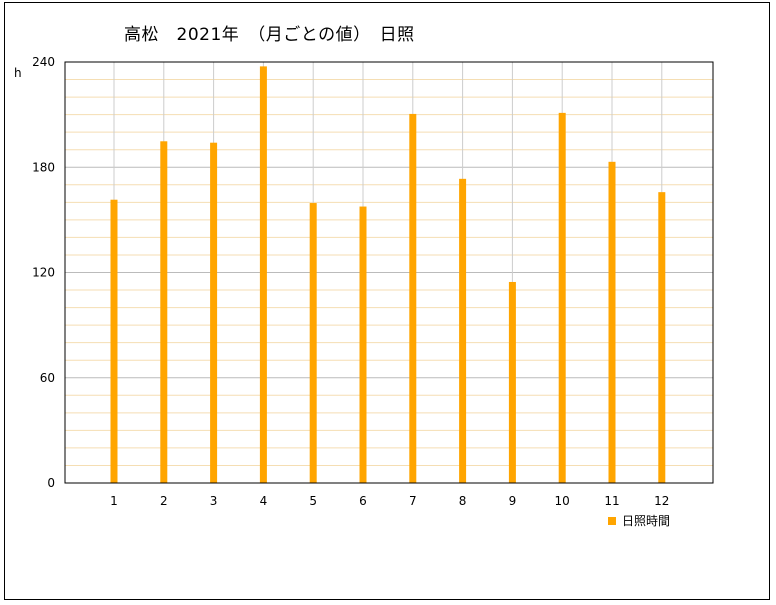 This screenshot has width=776, height=605. What do you see at coordinates (313, 501) in the screenshot?
I see `x-tick-label: 5` at bounding box center [313, 501].